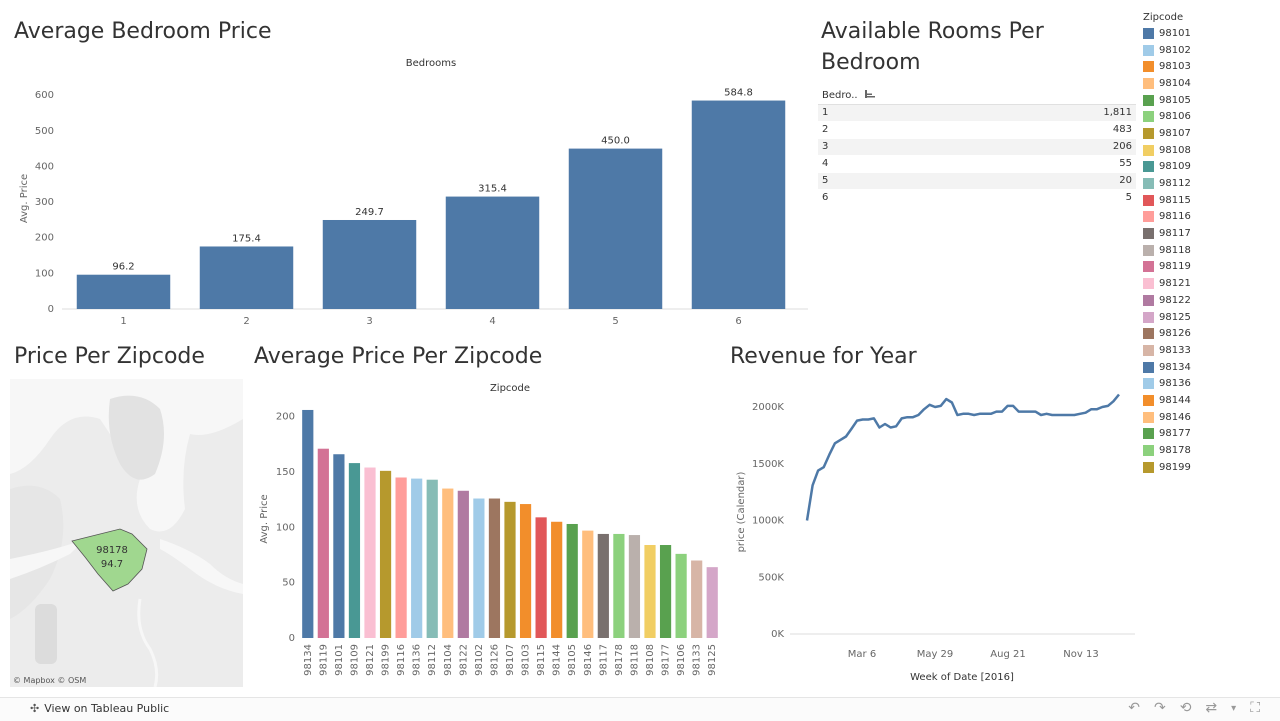 The image size is (1280, 721). Describe the element at coordinates (1211, 708) in the screenshot. I see `share-icon: ⇄` at that location.